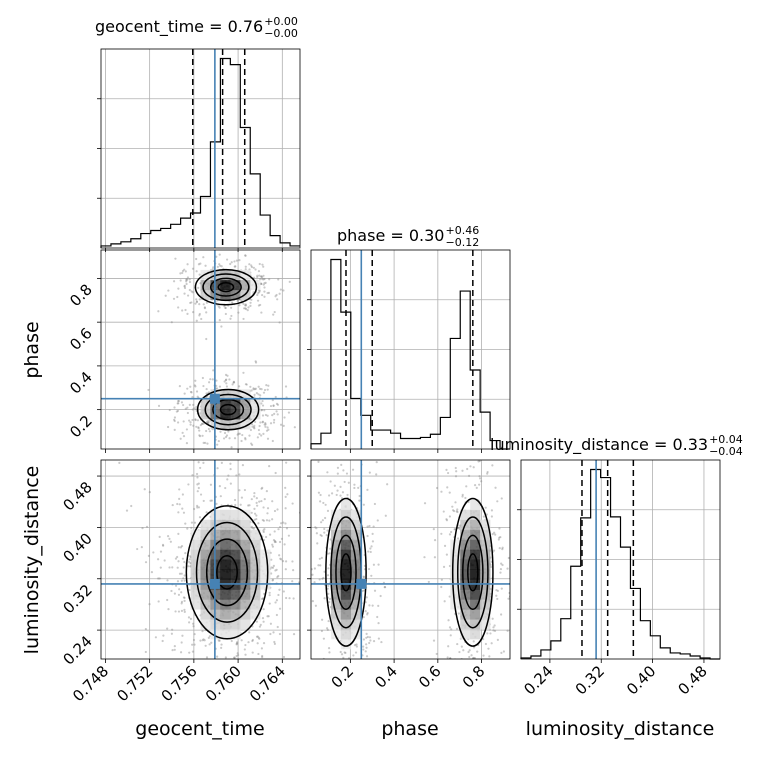 The image size is (760, 760). What do you see at coordinates (77, 599) in the screenshot?
I see `y-tick-label: 0.32` at bounding box center [77, 599].